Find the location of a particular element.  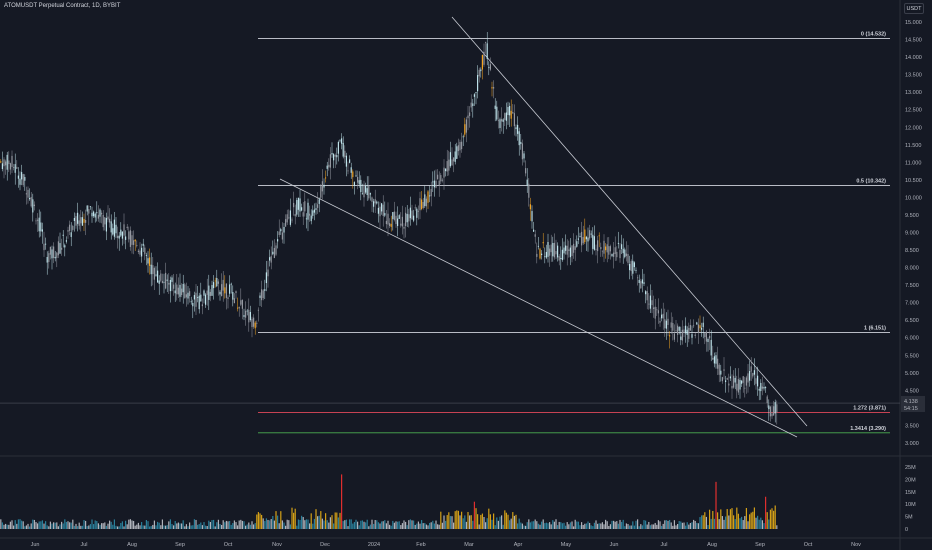

price-tick-label: 12.000 is located at coordinates (913, 128).